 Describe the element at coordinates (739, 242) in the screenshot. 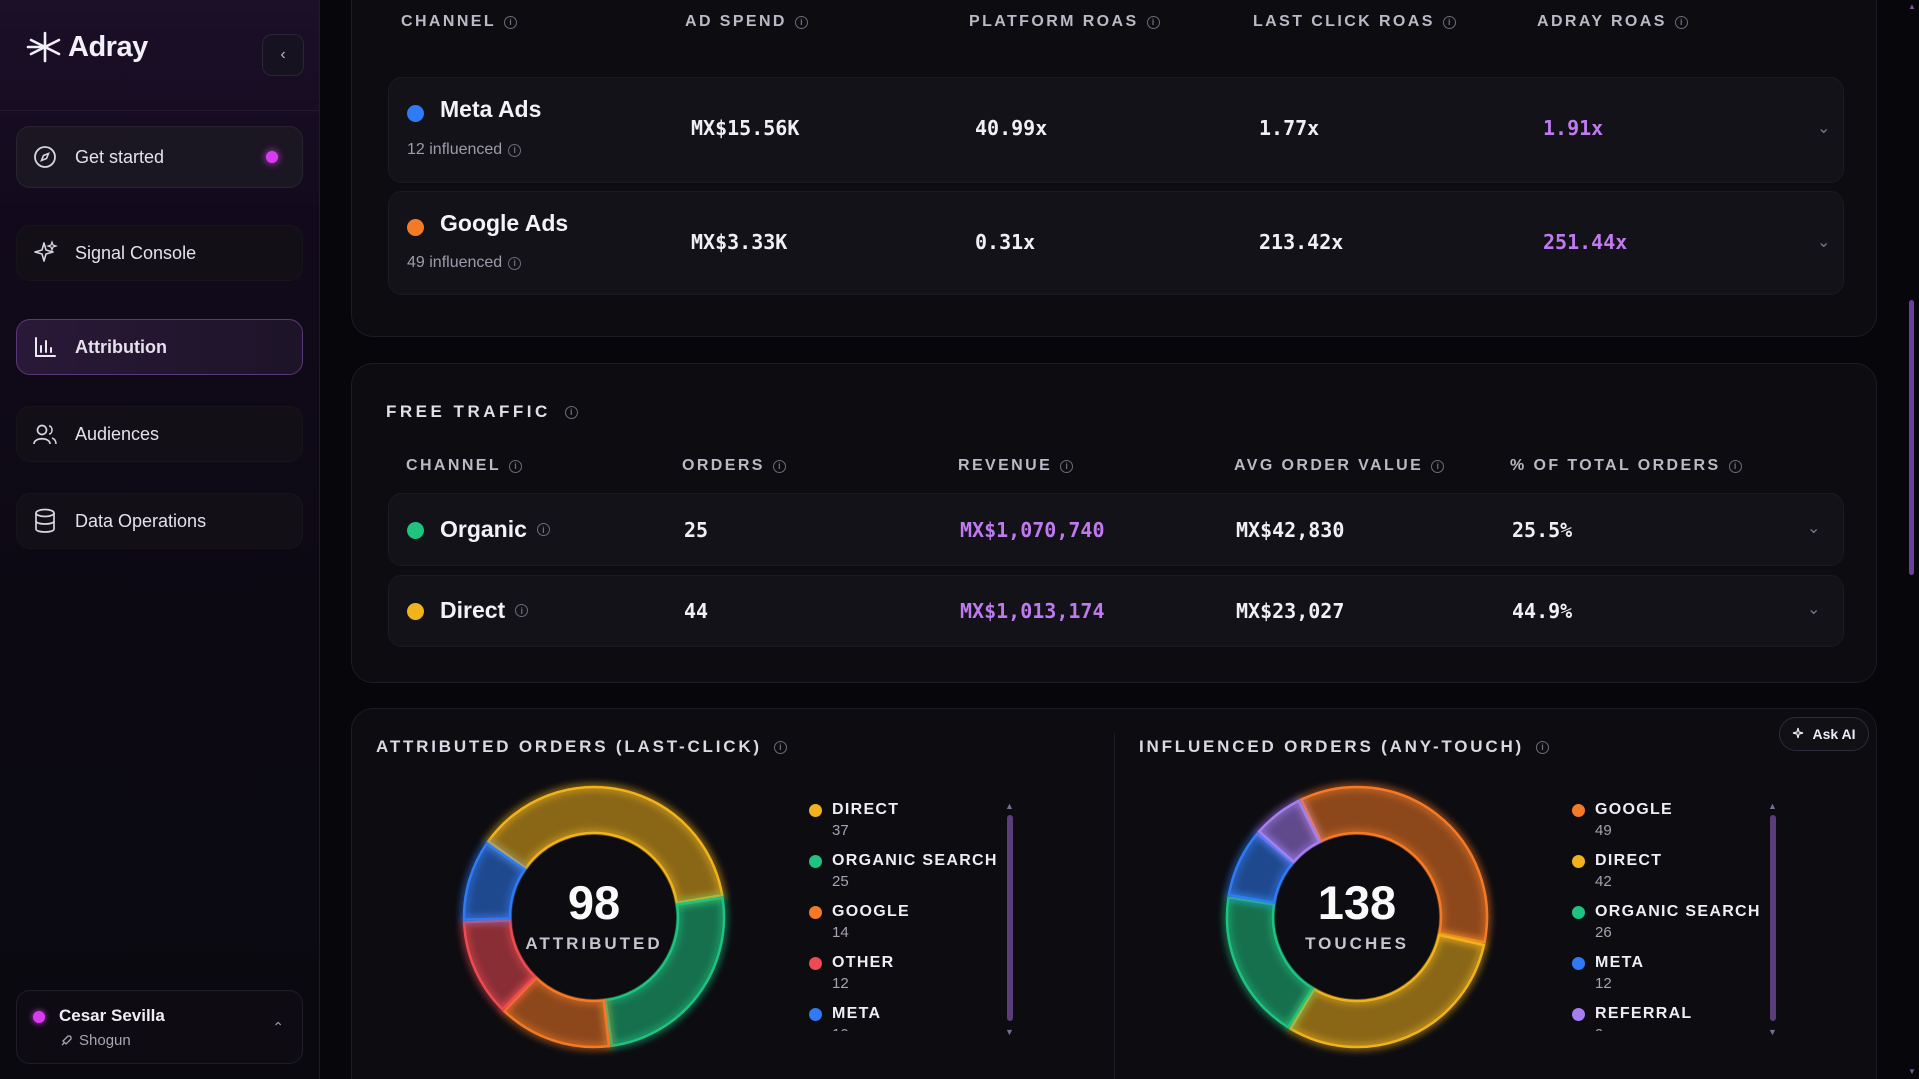

I see `ad-spend-value: MX$3.33K` at that location.